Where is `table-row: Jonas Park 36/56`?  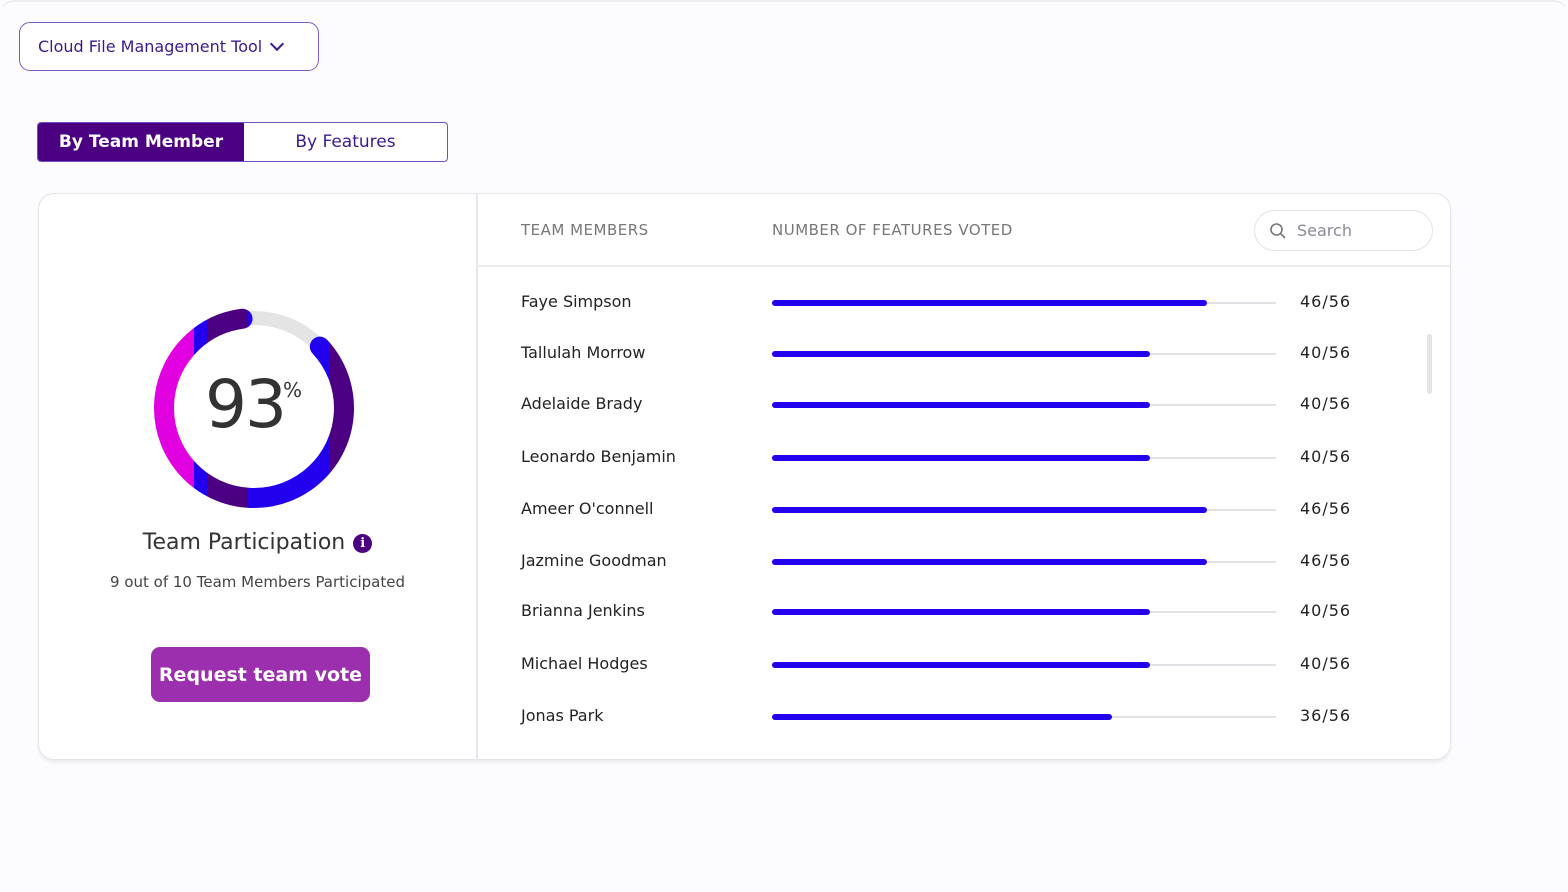
table-row: Jonas Park 36/56 is located at coordinates (946, 718).